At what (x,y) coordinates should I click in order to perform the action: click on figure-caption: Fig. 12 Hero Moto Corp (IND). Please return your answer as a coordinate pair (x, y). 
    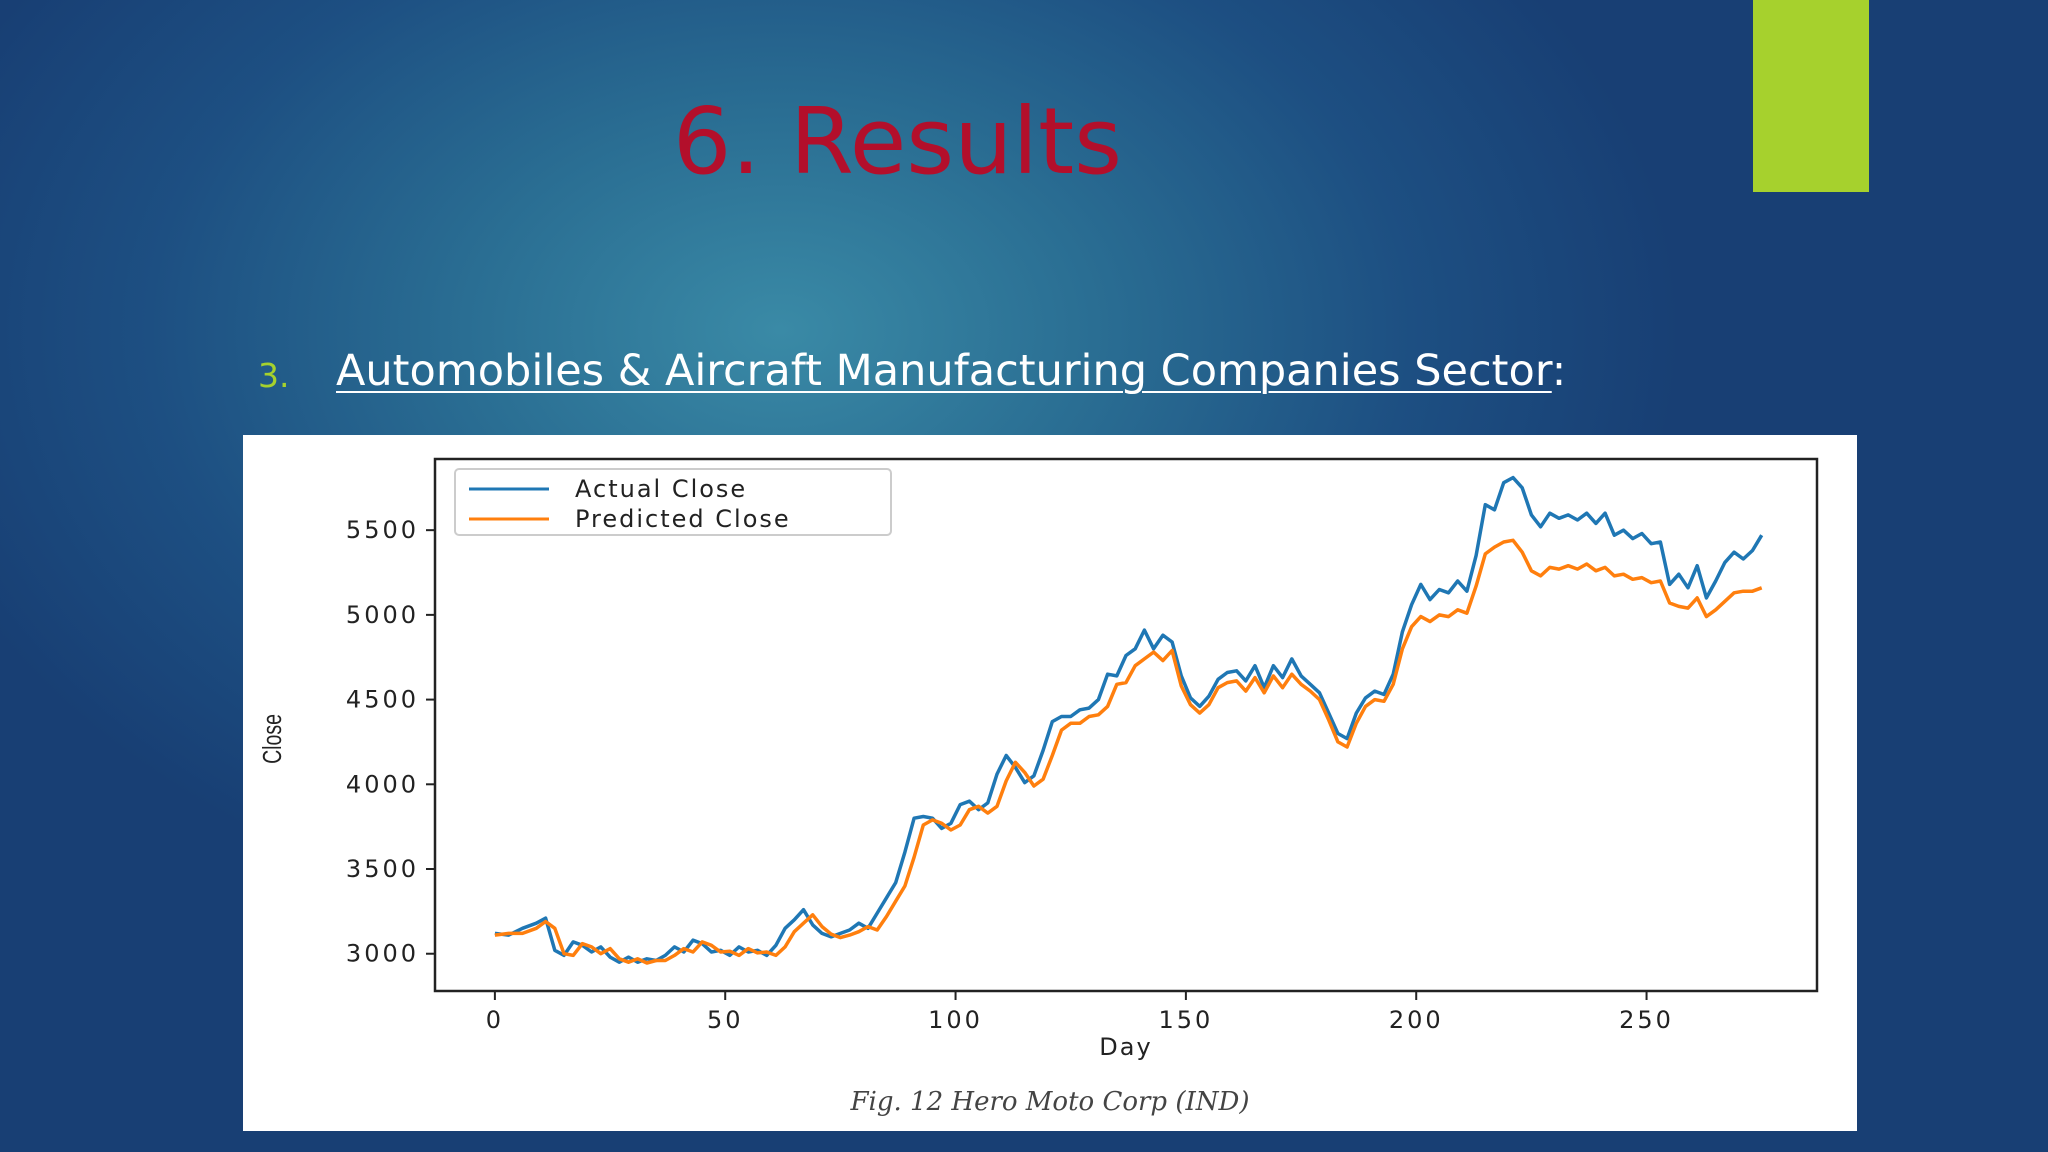
    Looking at the image, I should click on (1050, 1102).